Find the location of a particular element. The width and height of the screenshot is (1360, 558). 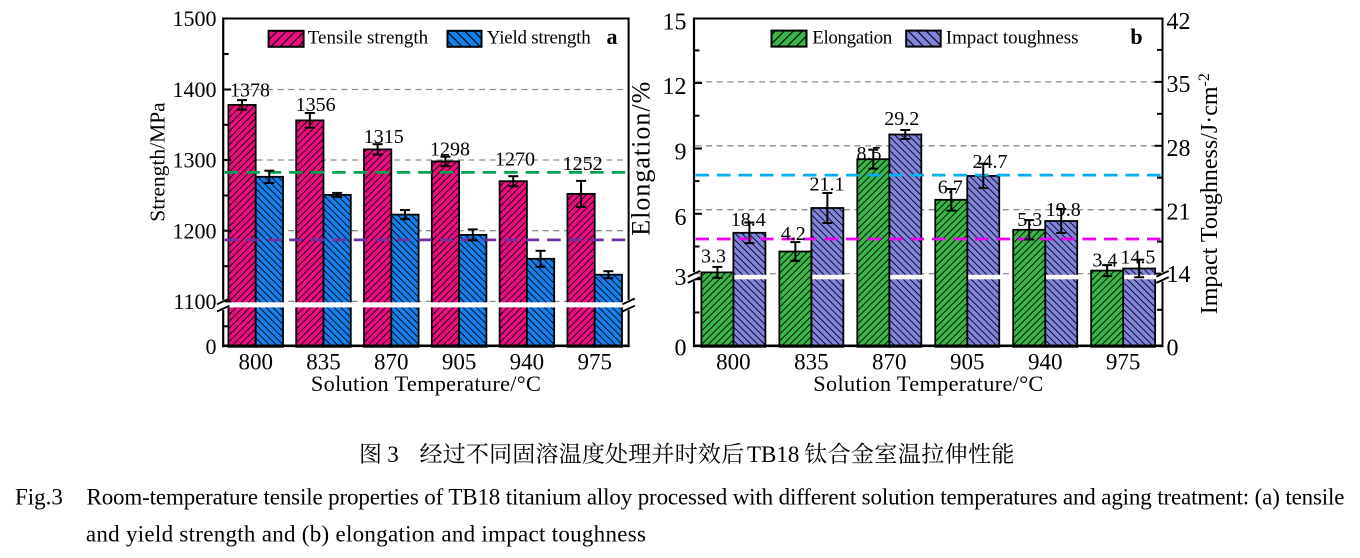

svg-text: 18.4 is located at coordinates (748, 220).